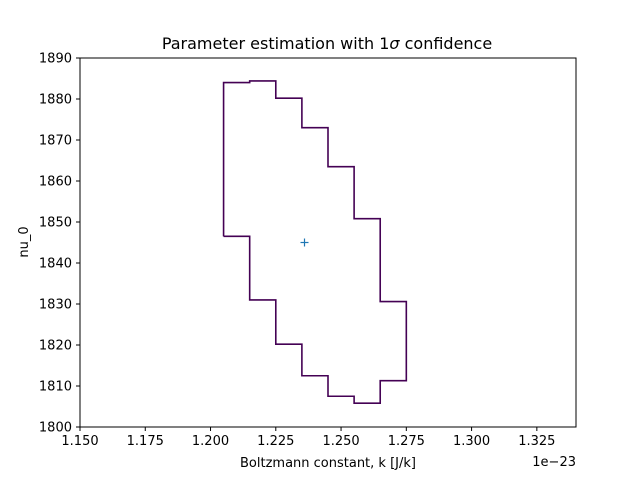 This screenshot has height=480, width=640. I want to click on y-tick-label: 1810, so click(55, 387).